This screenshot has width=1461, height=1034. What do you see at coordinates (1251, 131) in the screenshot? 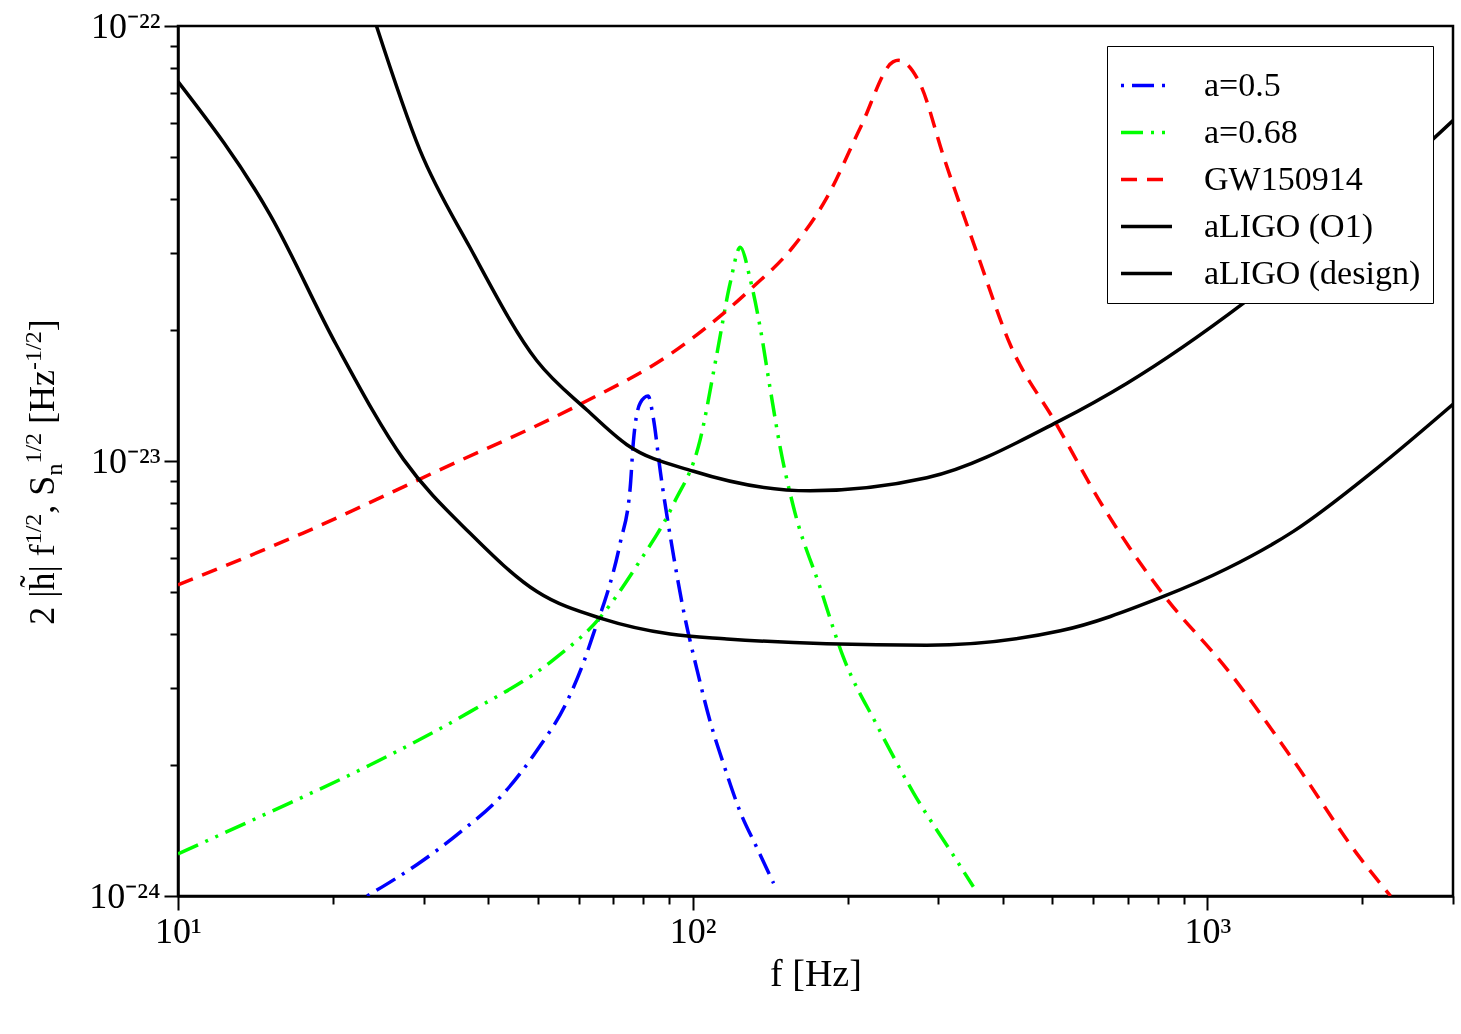
I see `legend-label: a=0.68` at bounding box center [1251, 131].